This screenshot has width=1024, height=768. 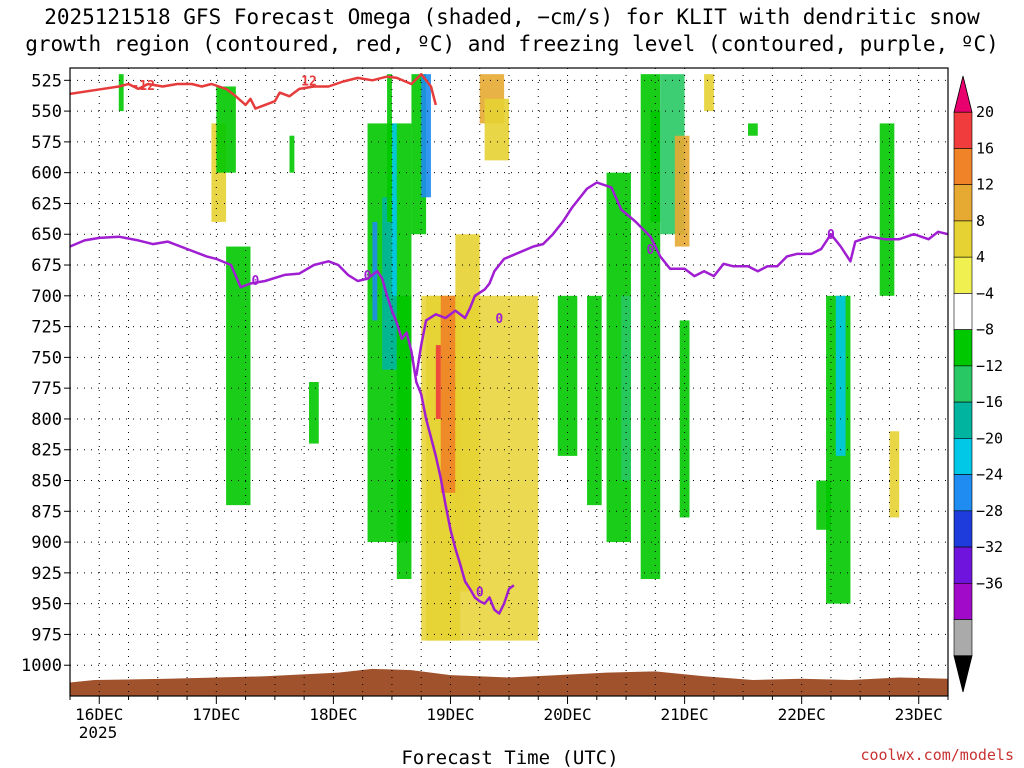 I want to click on y-tick-label: 950, so click(x=46, y=605).